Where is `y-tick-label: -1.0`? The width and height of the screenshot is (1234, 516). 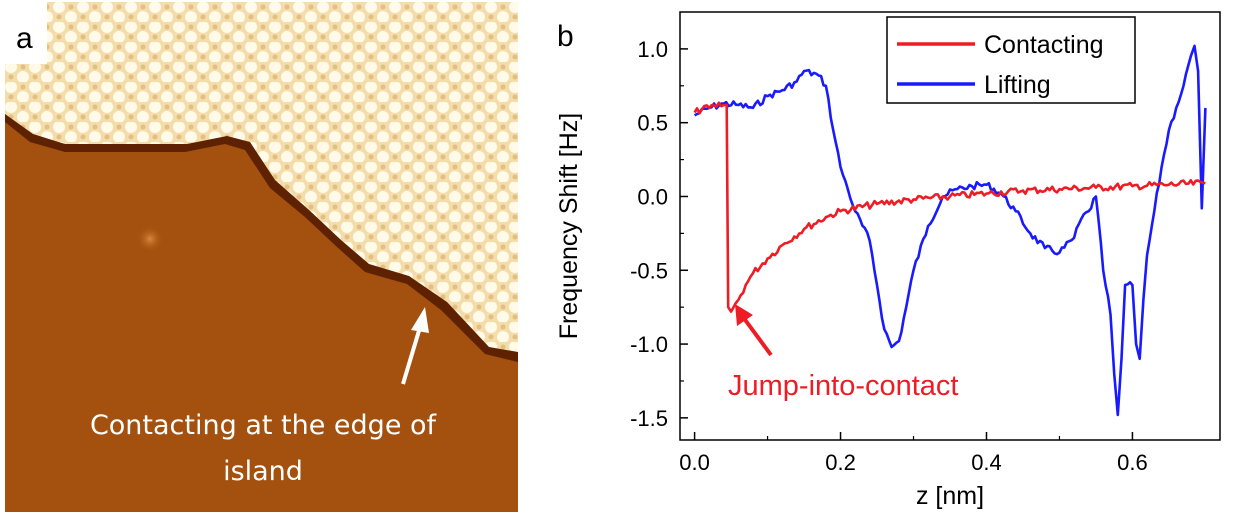 y-tick-label: -1.0 is located at coordinates (649, 344).